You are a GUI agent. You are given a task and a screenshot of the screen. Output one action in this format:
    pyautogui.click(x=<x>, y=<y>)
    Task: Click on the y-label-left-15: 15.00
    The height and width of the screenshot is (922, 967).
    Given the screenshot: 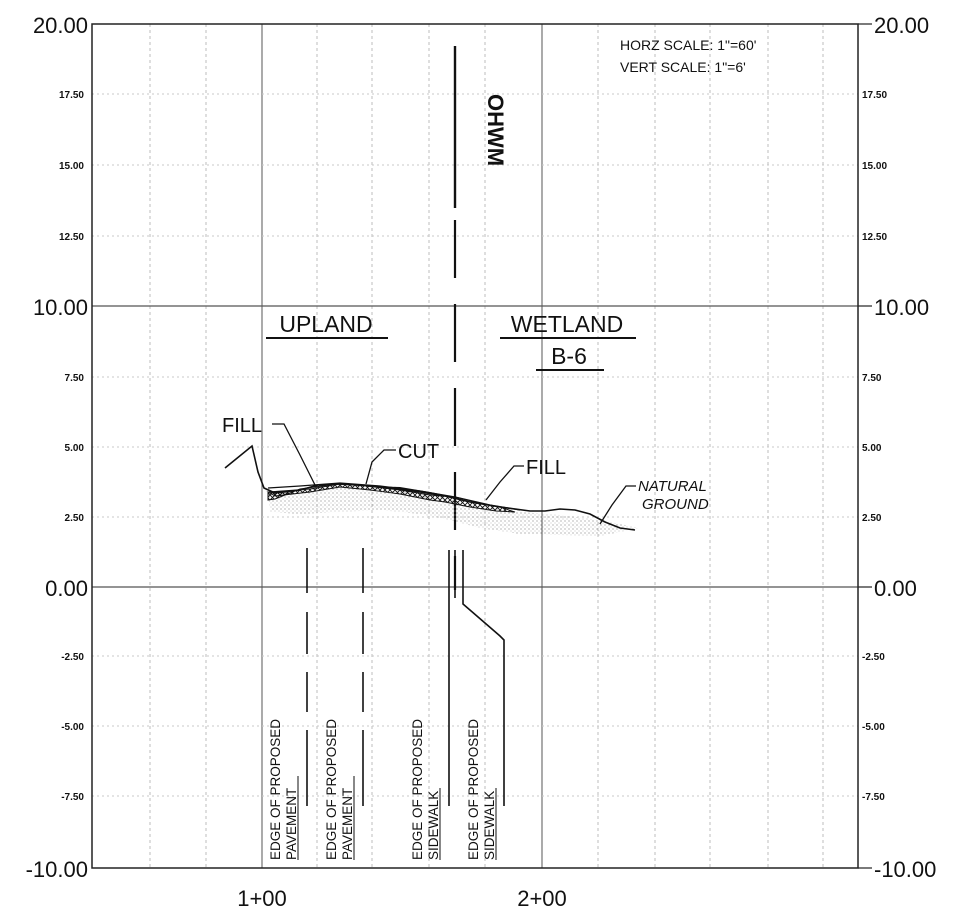 What is the action you would take?
    pyautogui.click(x=71, y=166)
    